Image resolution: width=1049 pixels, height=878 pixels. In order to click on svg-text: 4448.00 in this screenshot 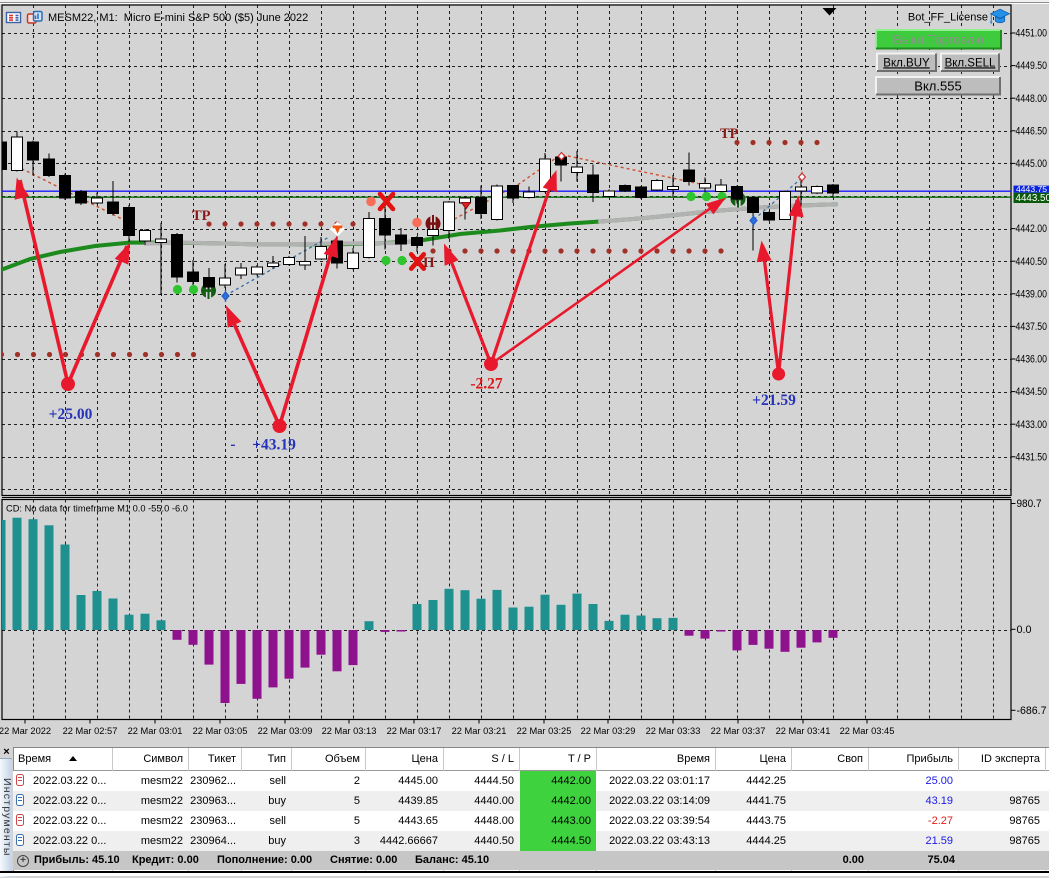, I will do `click(1032, 99)`.